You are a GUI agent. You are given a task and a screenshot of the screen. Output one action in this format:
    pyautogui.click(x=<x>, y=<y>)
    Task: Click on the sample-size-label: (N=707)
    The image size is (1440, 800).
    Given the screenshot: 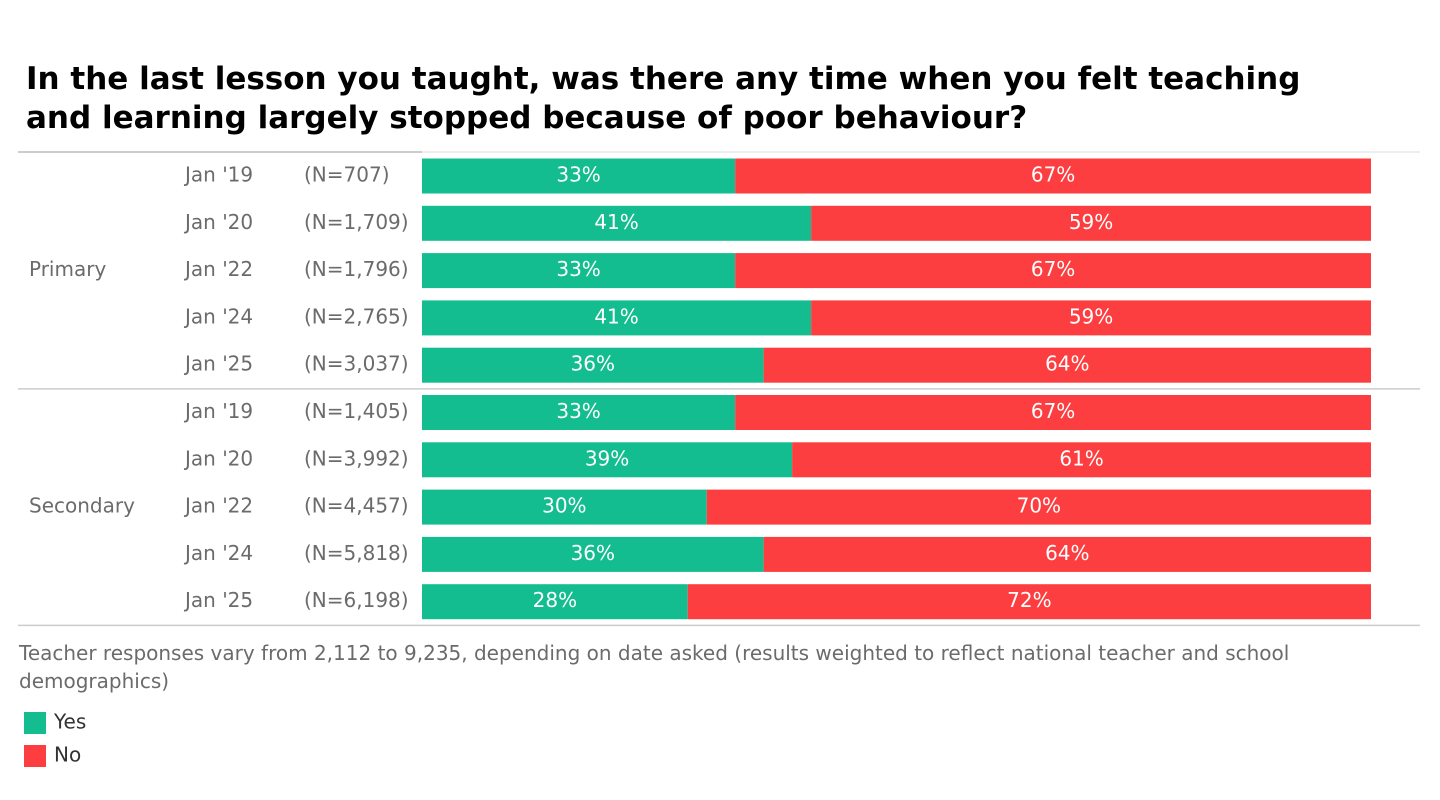 What is the action you would take?
    pyautogui.click(x=347, y=175)
    